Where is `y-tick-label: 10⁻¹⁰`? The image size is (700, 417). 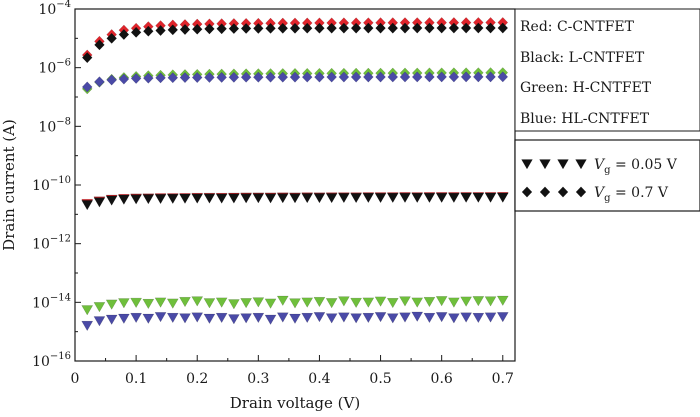 y-tick-label: 10⁻¹⁰ is located at coordinates (51, 184).